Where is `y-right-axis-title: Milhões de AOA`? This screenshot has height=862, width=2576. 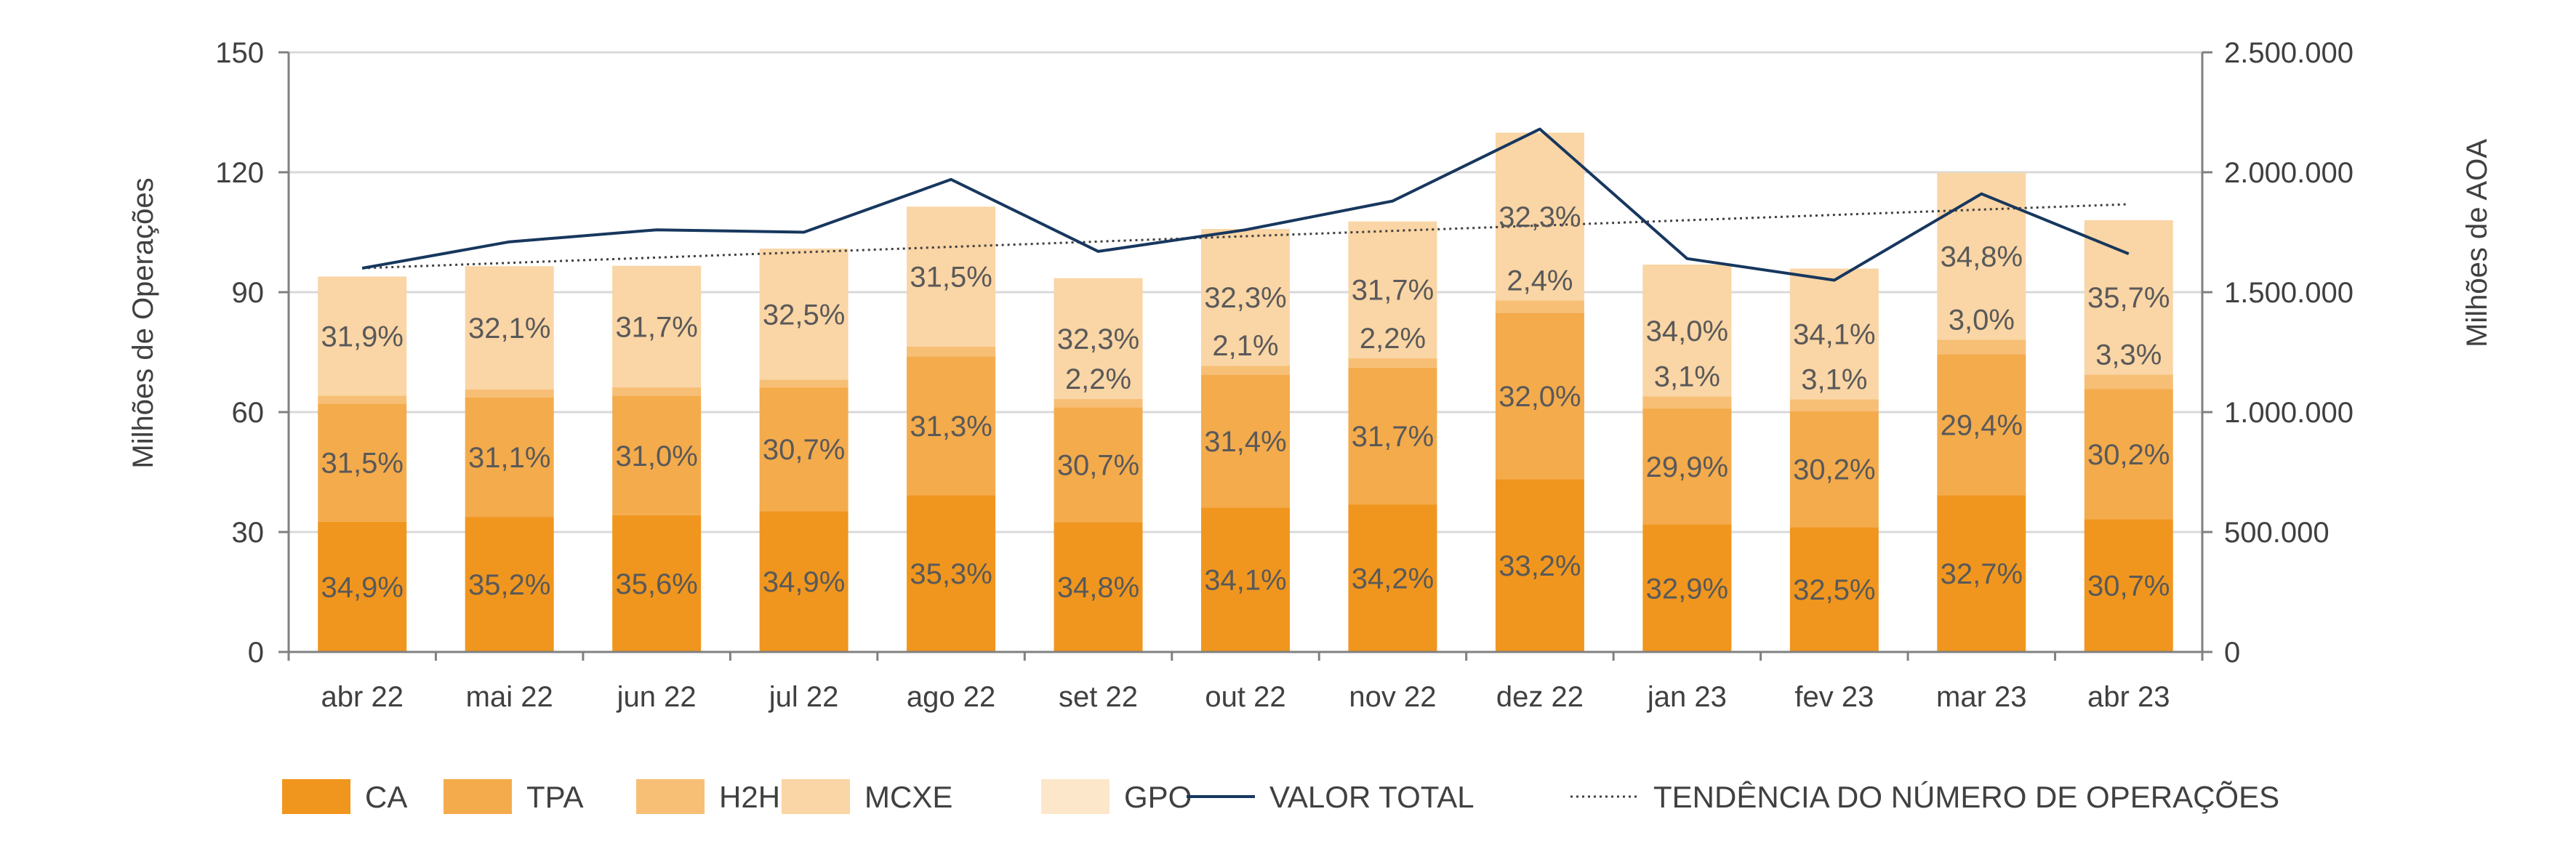 y-right-axis-title: Milhões de AOA is located at coordinates (2477, 243).